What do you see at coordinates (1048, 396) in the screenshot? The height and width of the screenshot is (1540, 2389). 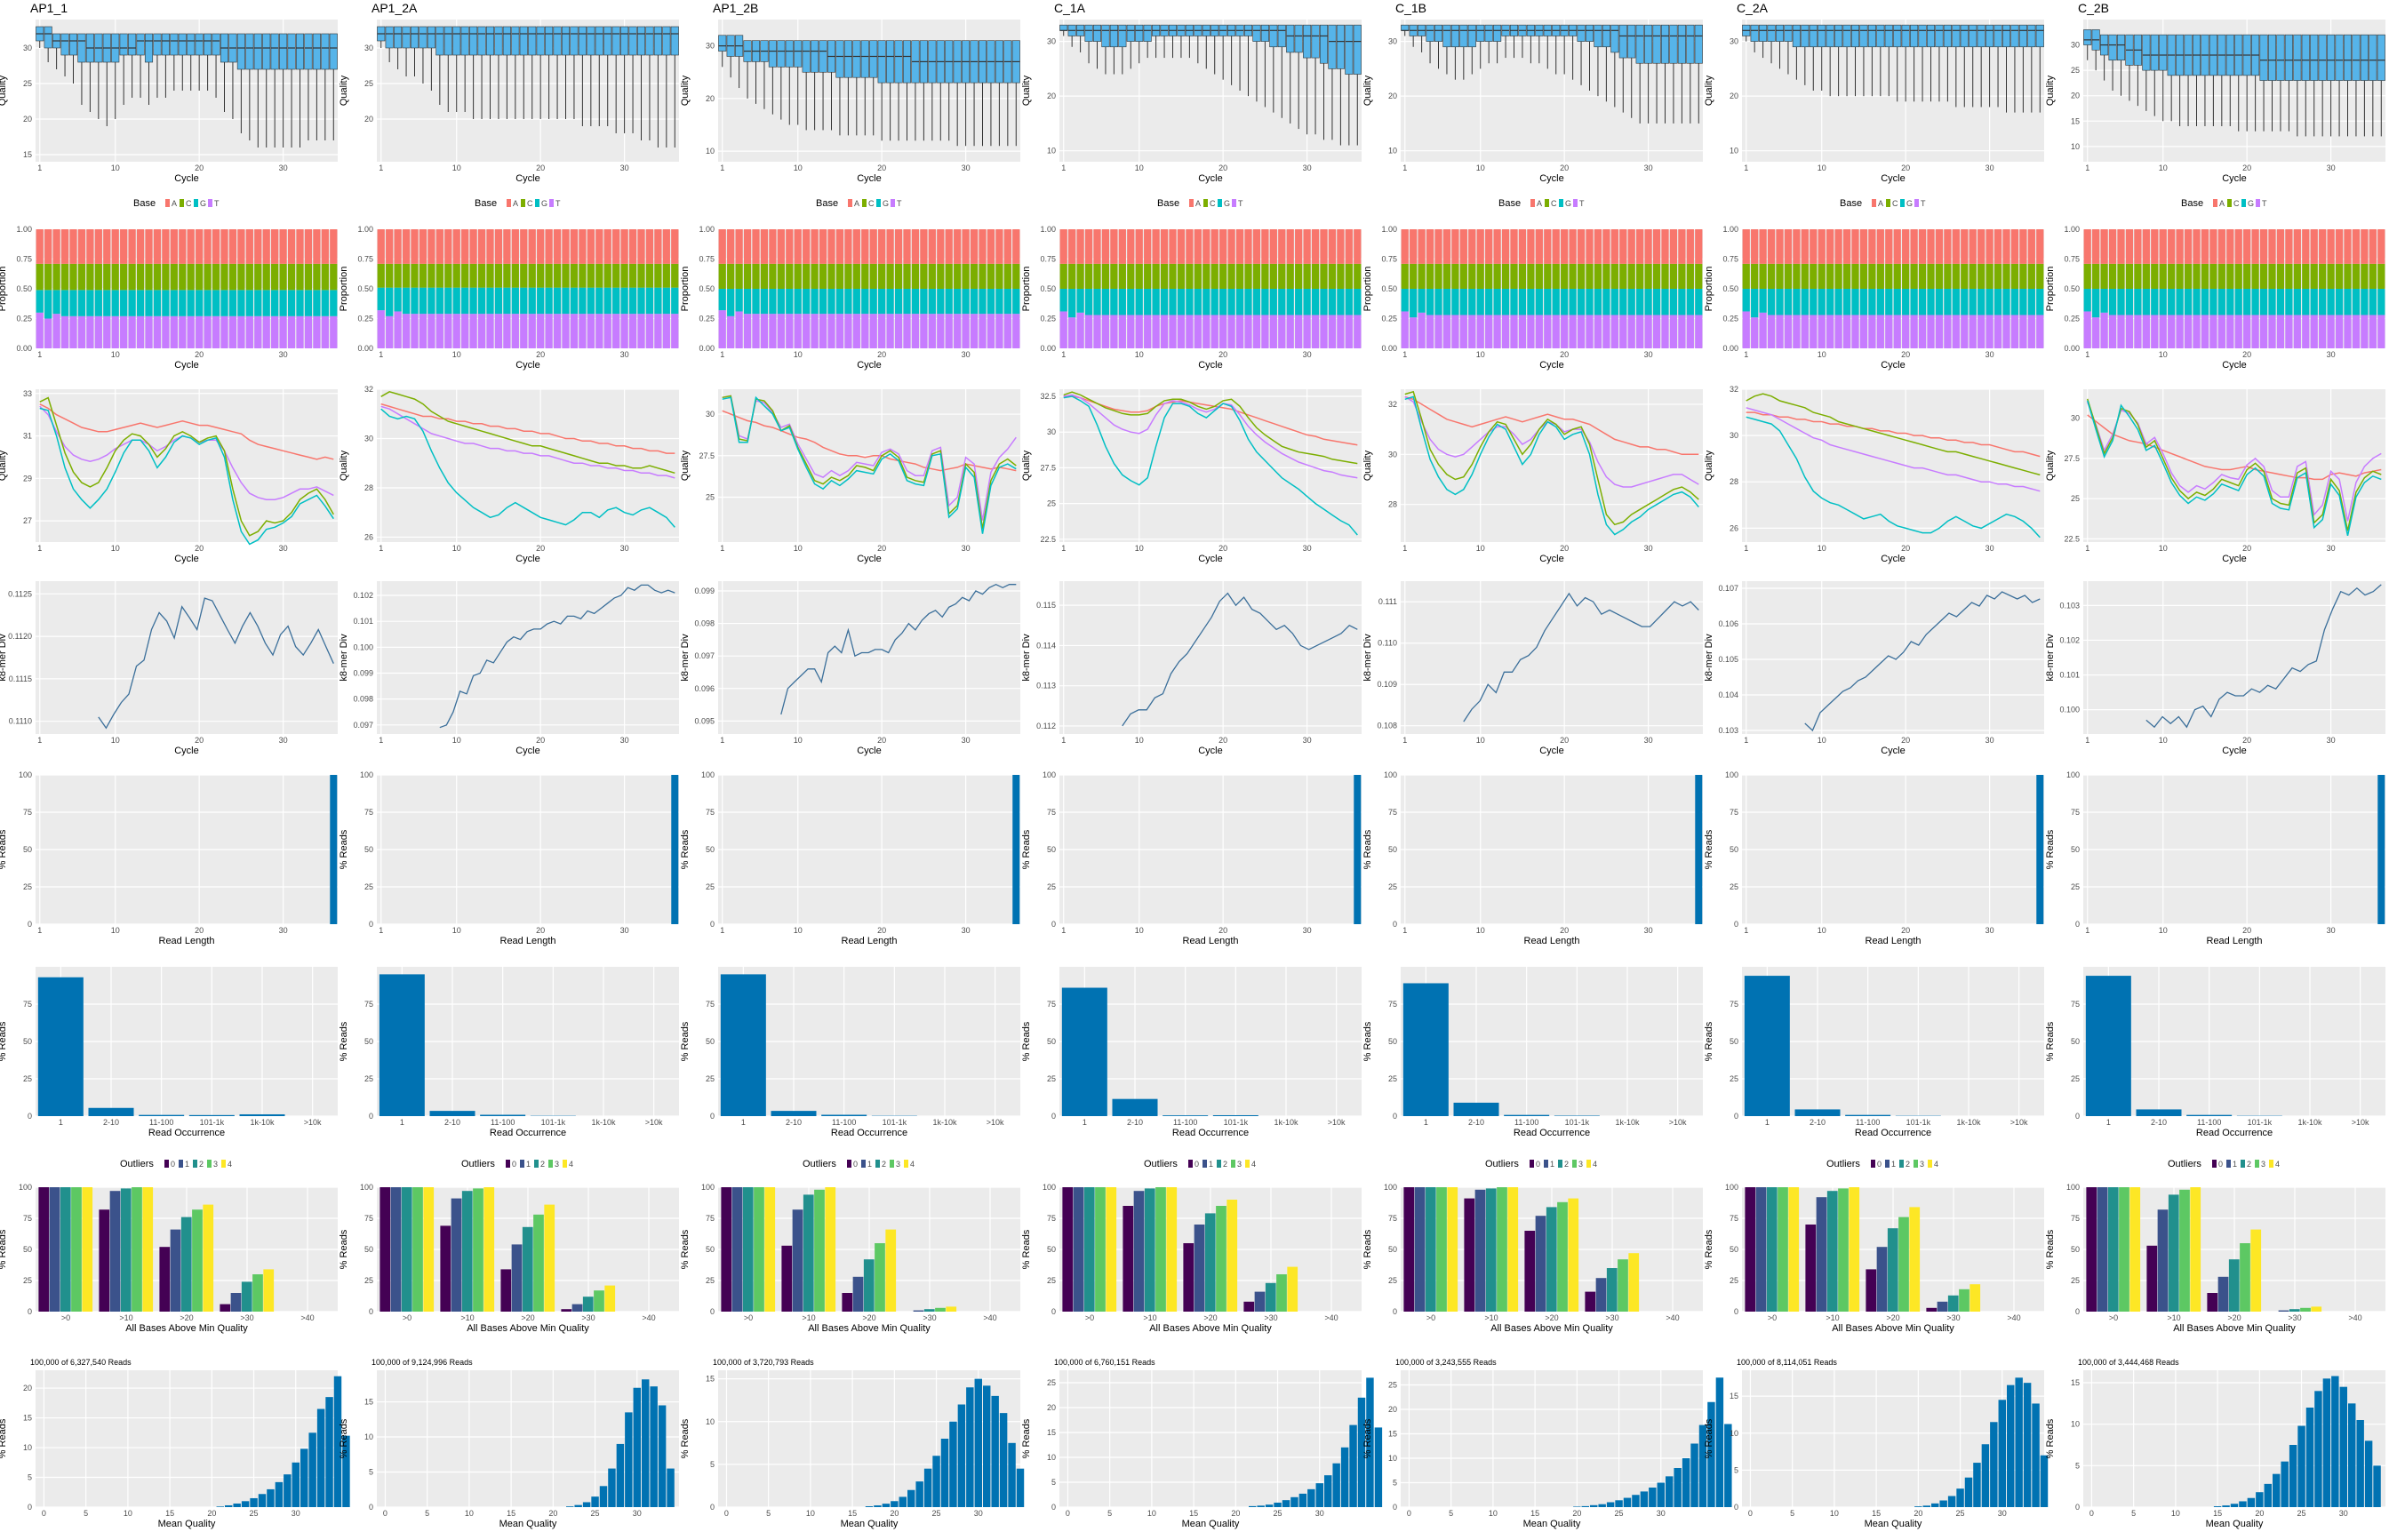 I see `y-tick-label: 32.5` at bounding box center [1048, 396].